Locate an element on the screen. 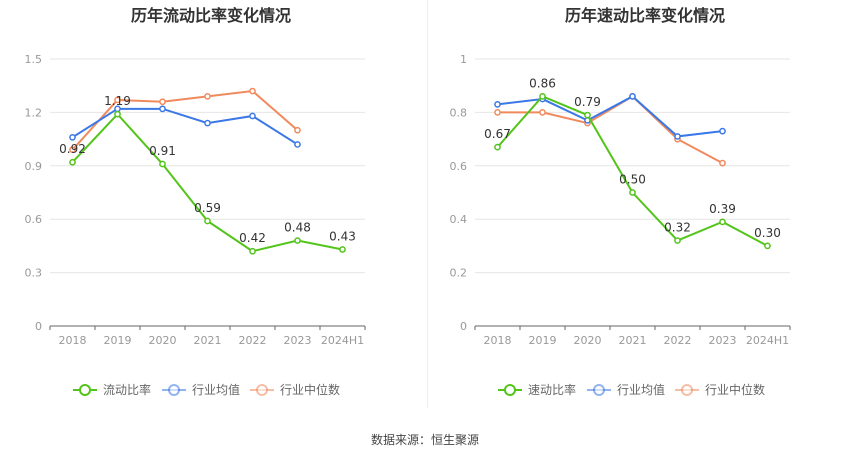  data-source-note: 数据来源：恒生聚源 is located at coordinates (424, 440).